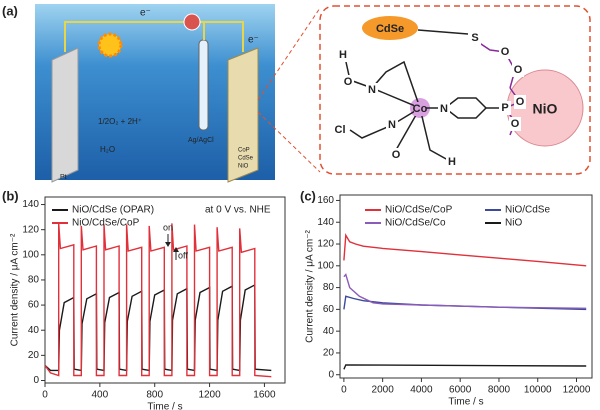 This screenshot has width=600, height=410. What do you see at coordinates (154, 36) in the screenshot?
I see `wire` at bounding box center [154, 36].